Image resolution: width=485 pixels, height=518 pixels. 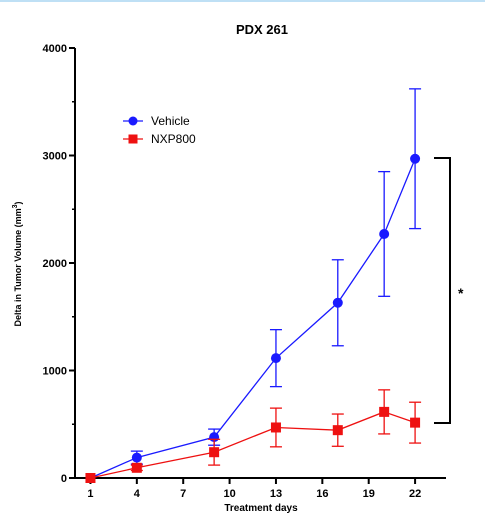 I want to click on significance-bracket: *, so click(x=449, y=290).